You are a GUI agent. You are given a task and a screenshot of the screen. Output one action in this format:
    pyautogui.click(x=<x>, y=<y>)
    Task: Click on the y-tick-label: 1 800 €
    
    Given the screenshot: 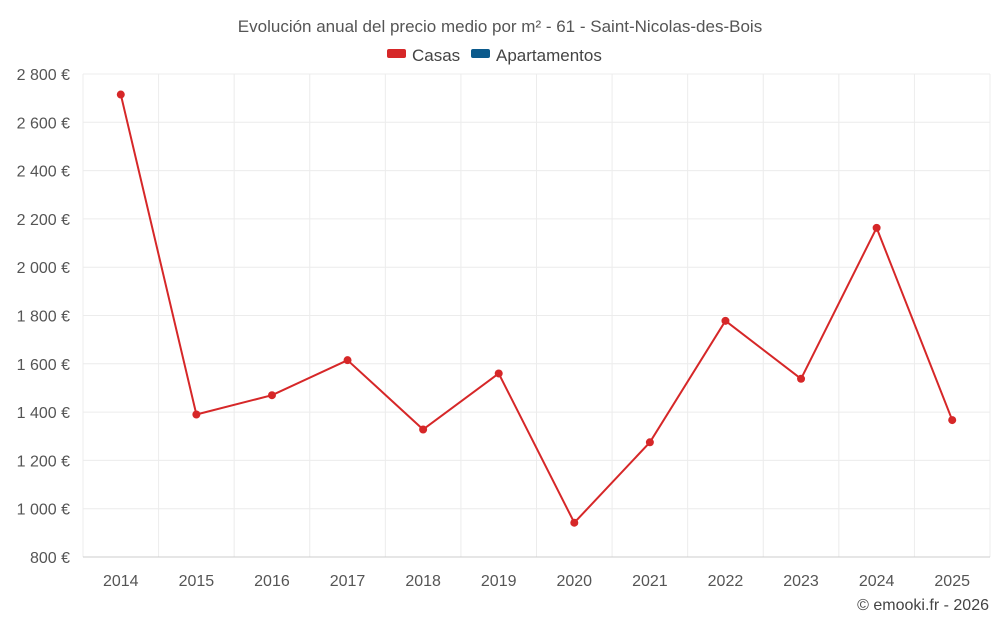 What is the action you would take?
    pyautogui.click(x=43, y=317)
    